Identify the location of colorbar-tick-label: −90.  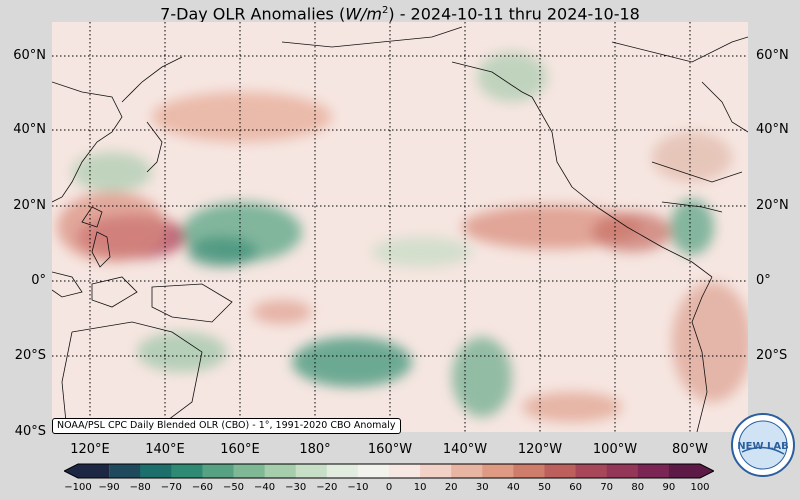
(109, 487).